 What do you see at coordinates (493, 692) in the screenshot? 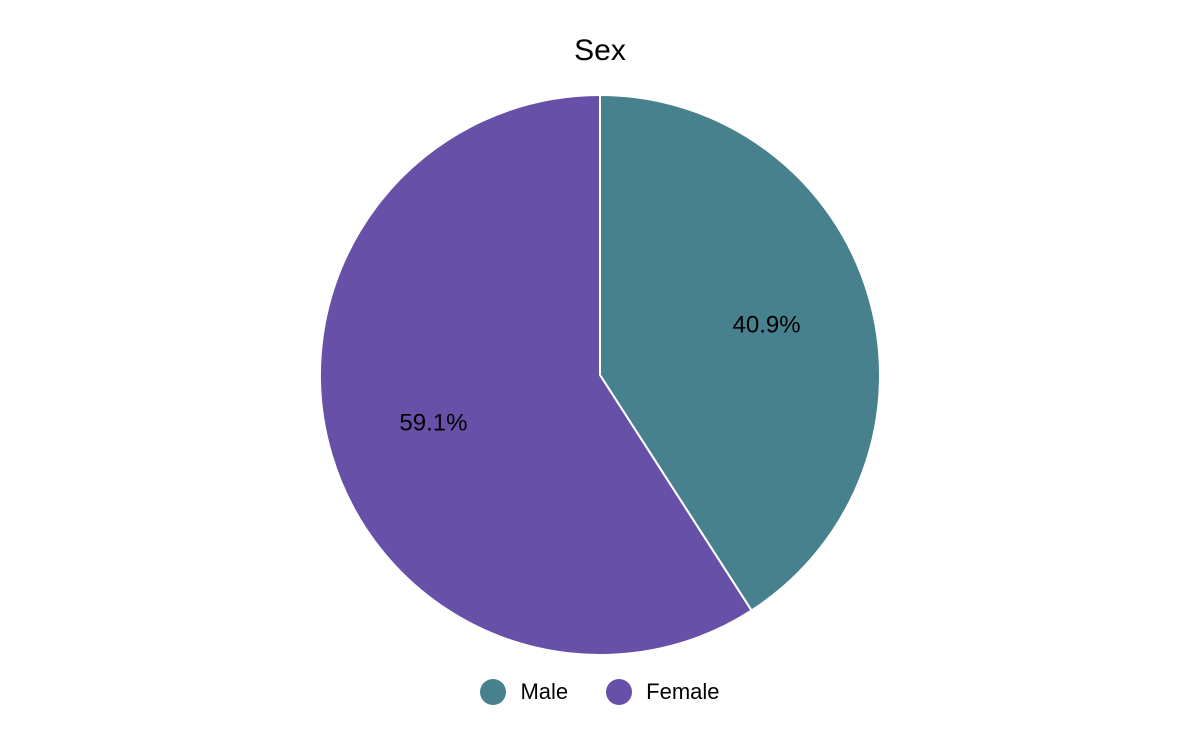
I see `legend-swatch-male` at bounding box center [493, 692].